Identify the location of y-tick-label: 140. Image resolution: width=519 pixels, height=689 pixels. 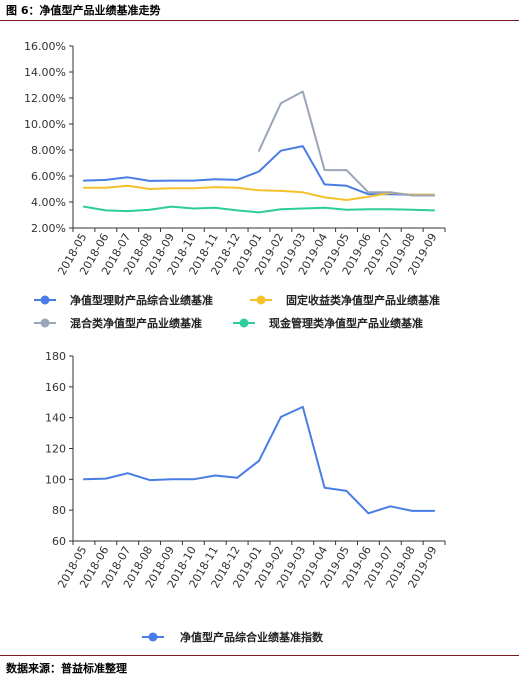
(55, 418).